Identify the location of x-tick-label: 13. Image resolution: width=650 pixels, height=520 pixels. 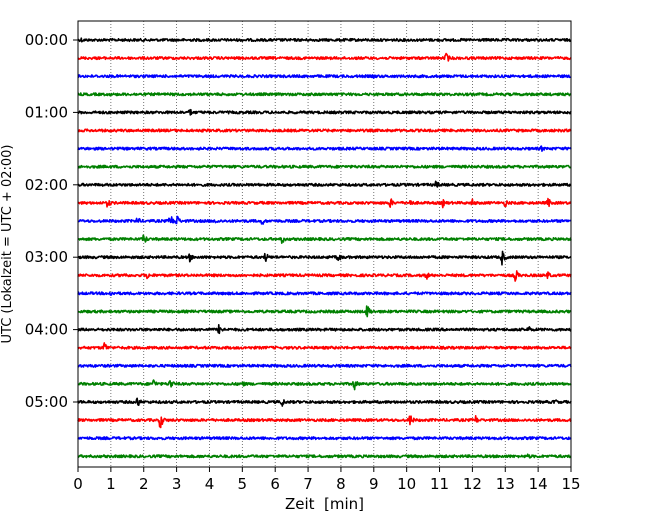
(505, 484).